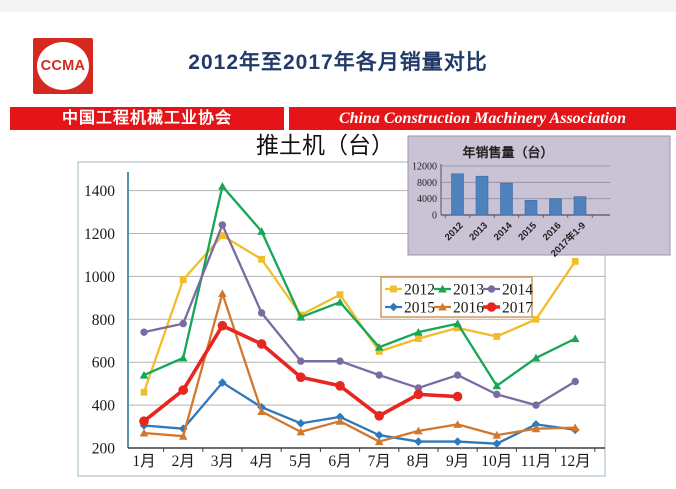 The width and height of the screenshot is (676, 489). I want to click on month-label: 6月, so click(339, 461).